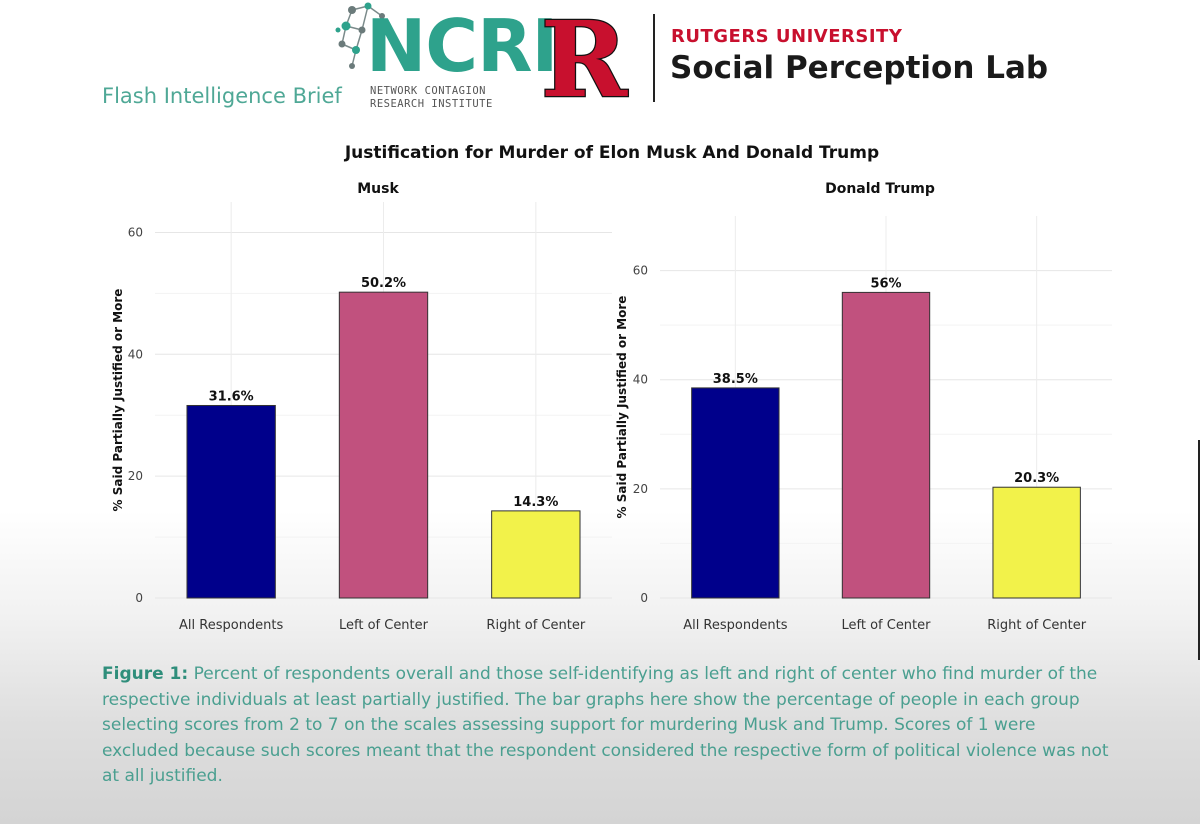  What do you see at coordinates (859, 68) in the screenshot?
I see `social-perception-lab-label: Social Perception Lab` at bounding box center [859, 68].